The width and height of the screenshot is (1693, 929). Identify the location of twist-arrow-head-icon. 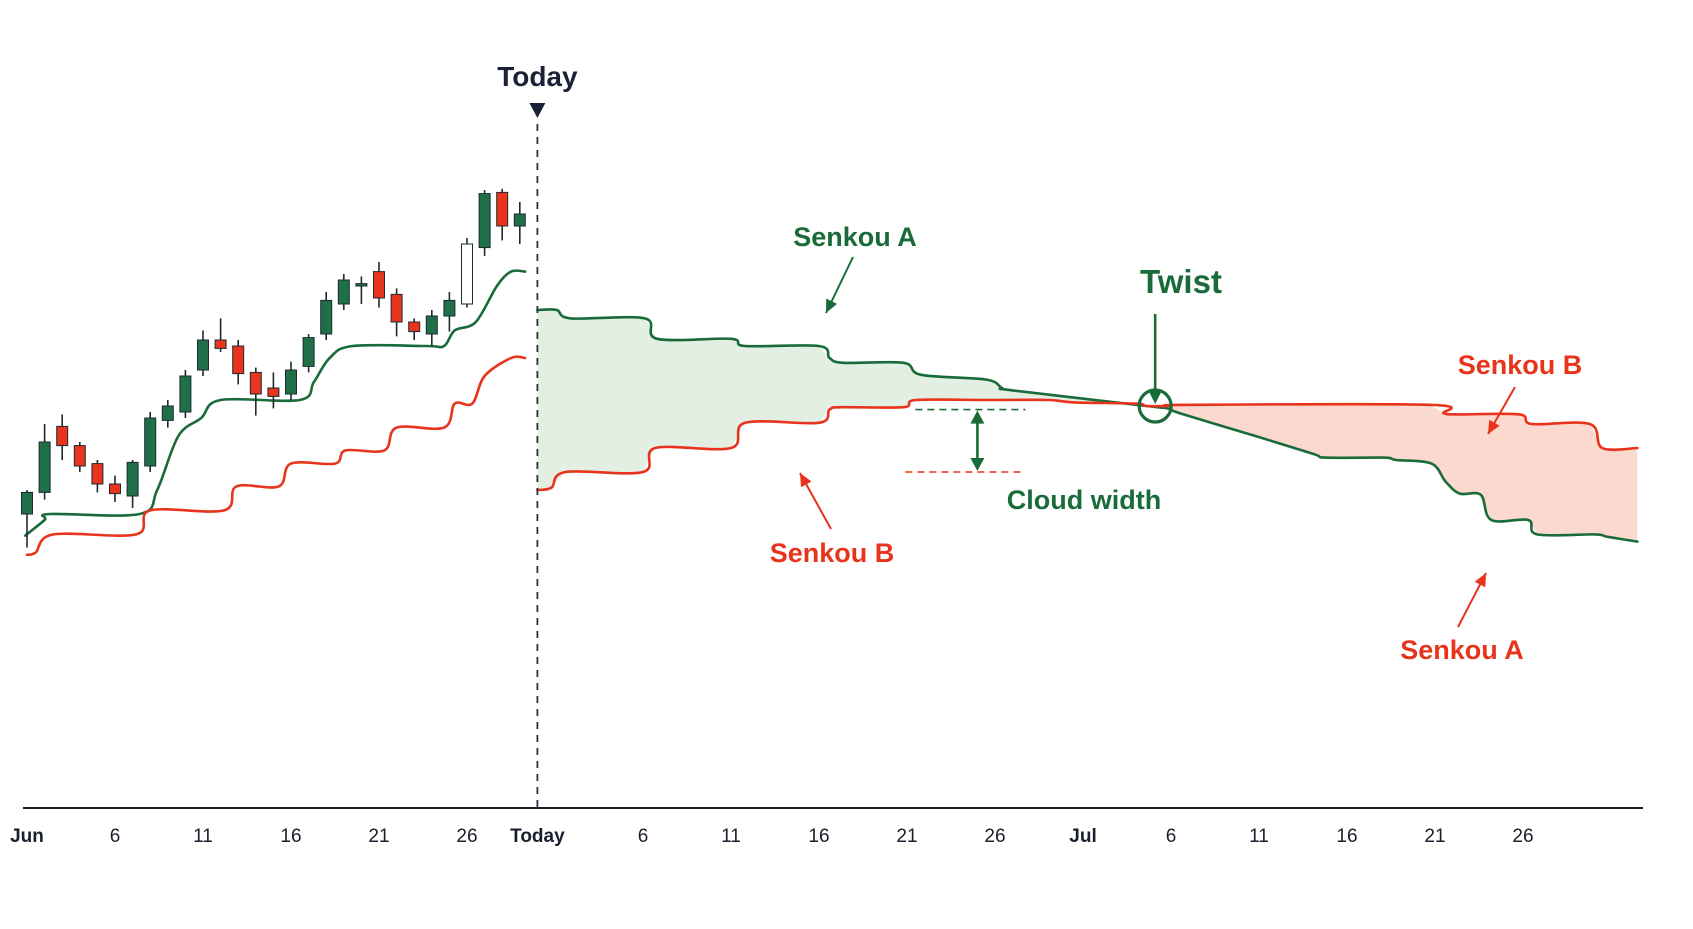
(1155, 397).